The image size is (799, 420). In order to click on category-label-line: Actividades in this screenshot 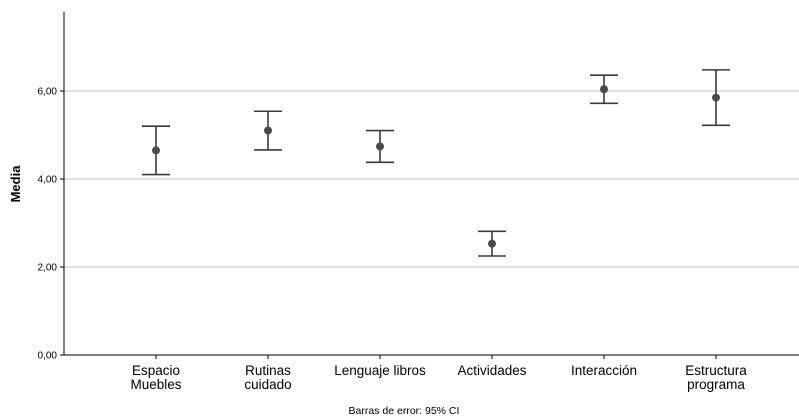, I will do `click(491, 370)`.